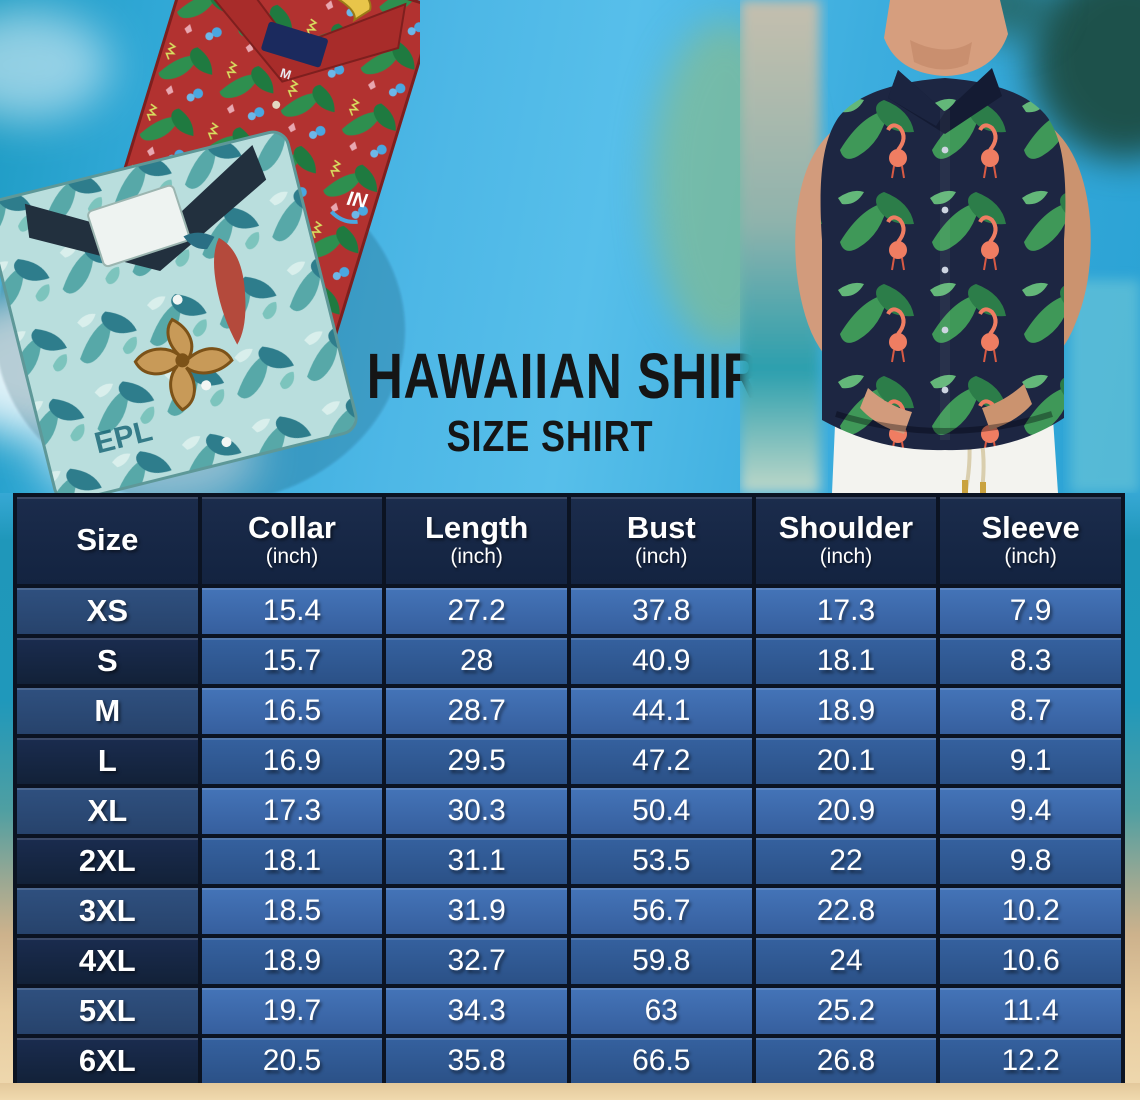 The image size is (1140, 1100). I want to click on measurement-cell: 10.6, so click(1030, 961).